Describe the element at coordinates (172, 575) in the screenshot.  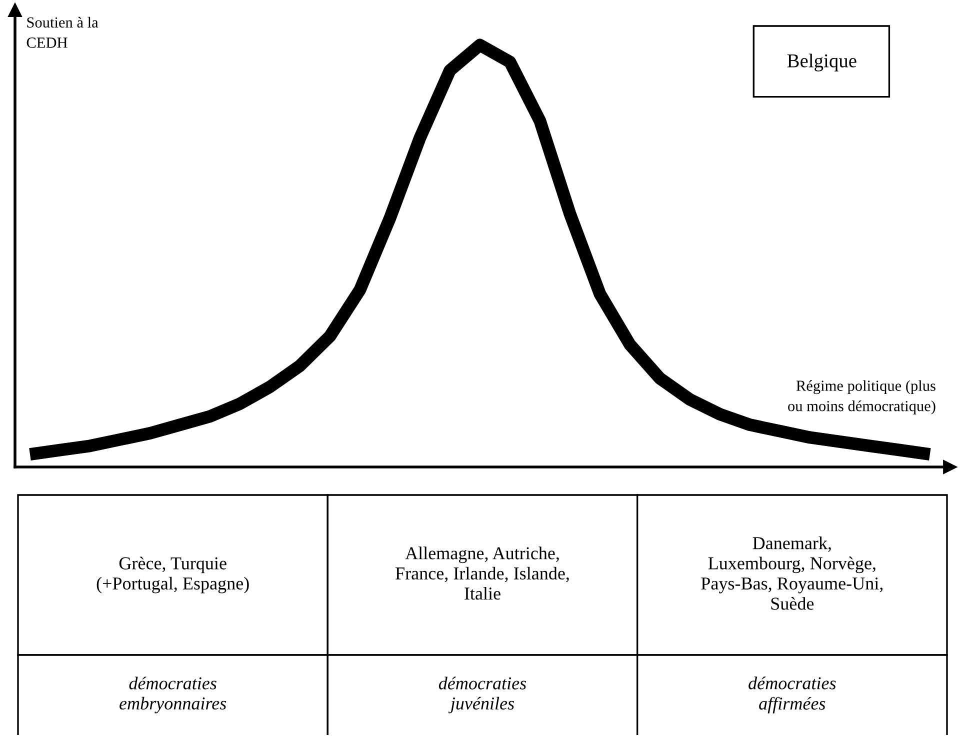
I see `text: Grèce, Turquie (+Portugal, Espagne)` at that location.